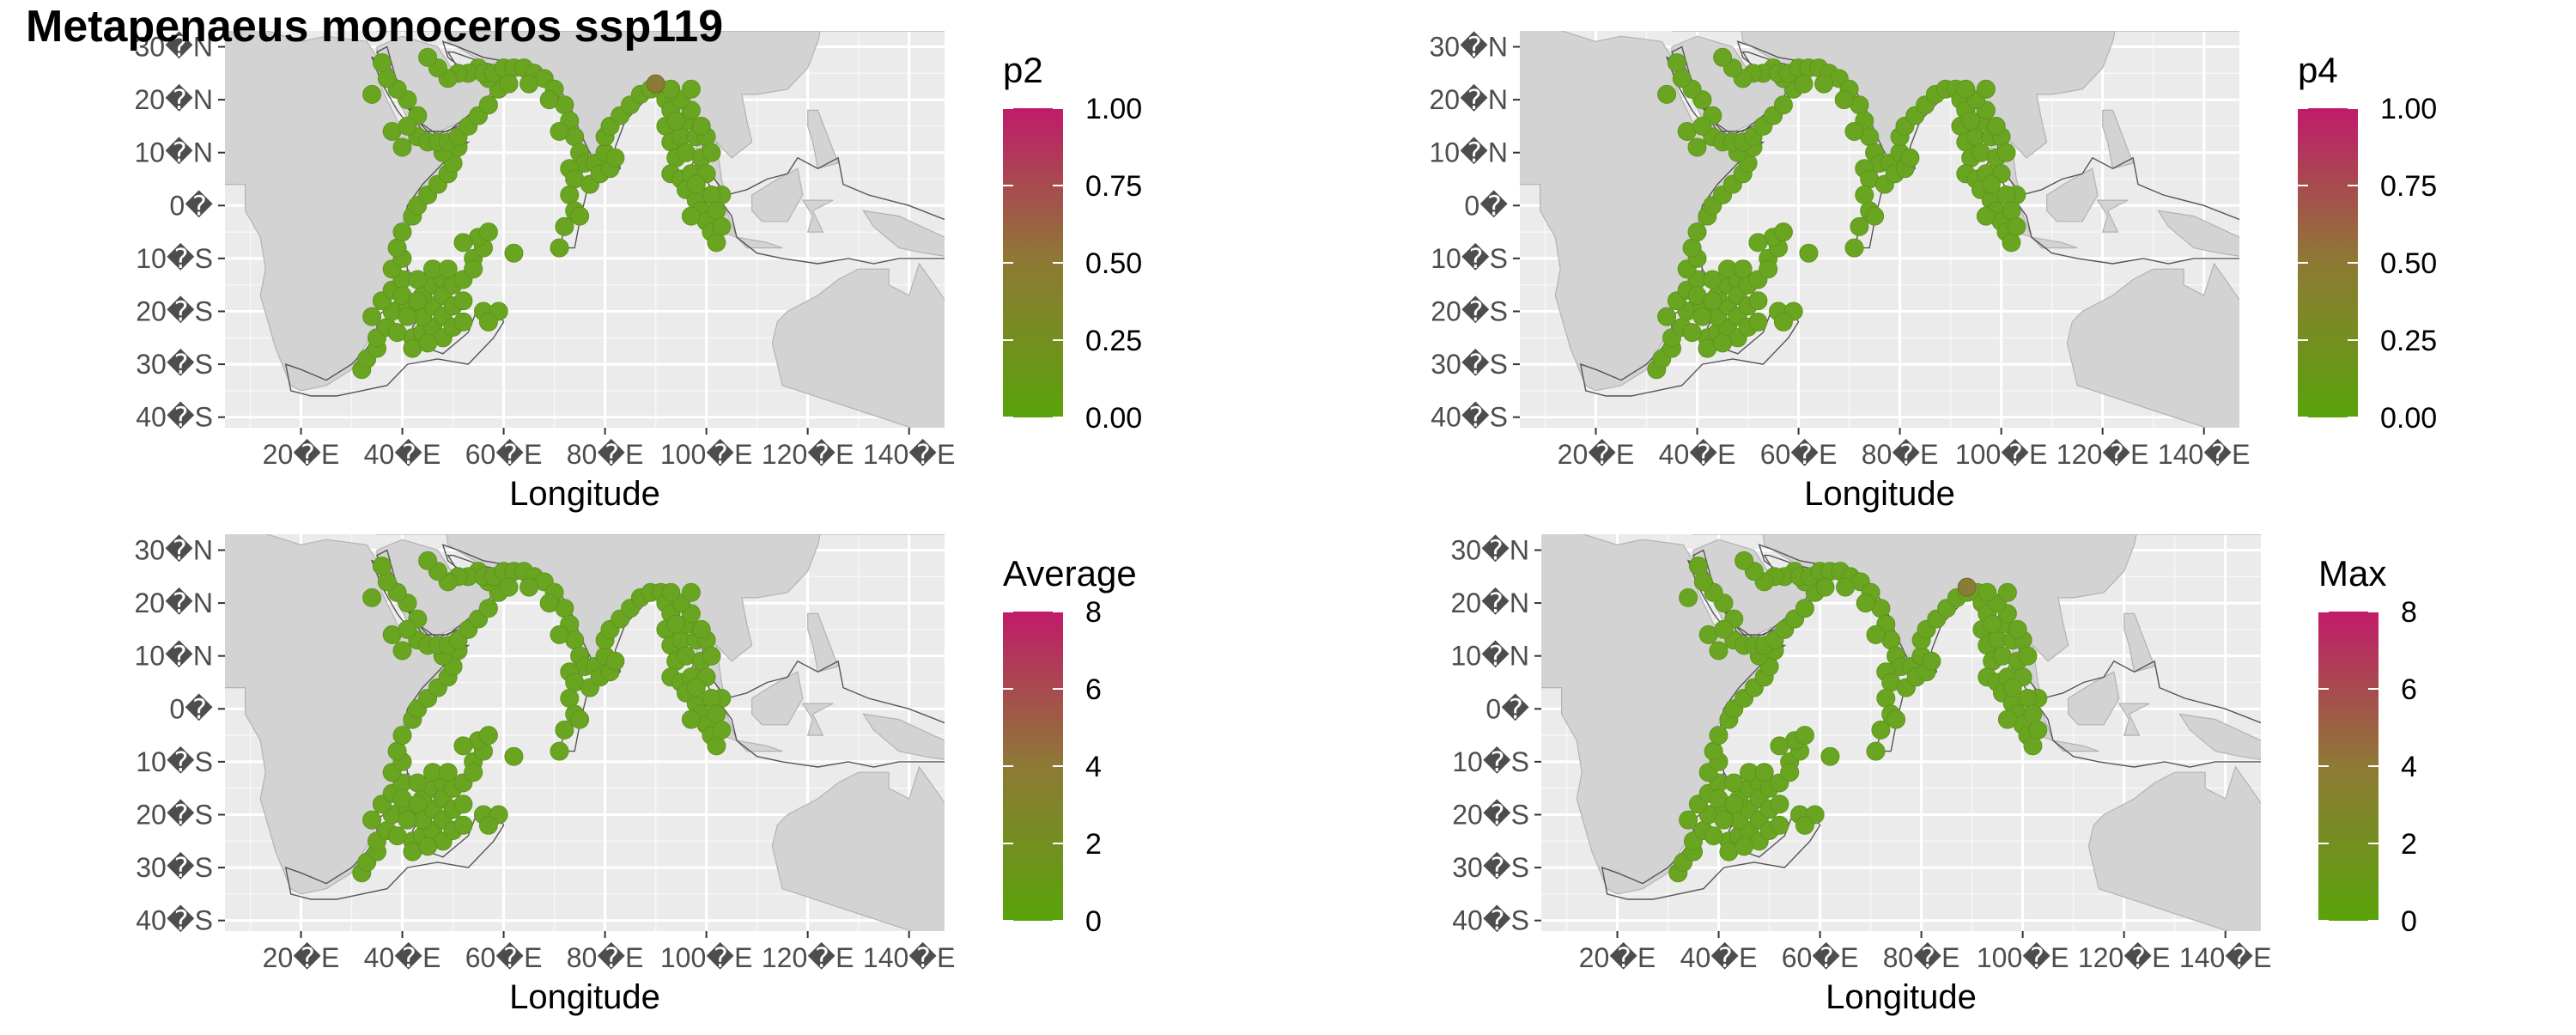 This screenshot has height=1035, width=2576. What do you see at coordinates (1486, 205) in the screenshot?
I see `y-tick-label: 0�` at bounding box center [1486, 205].